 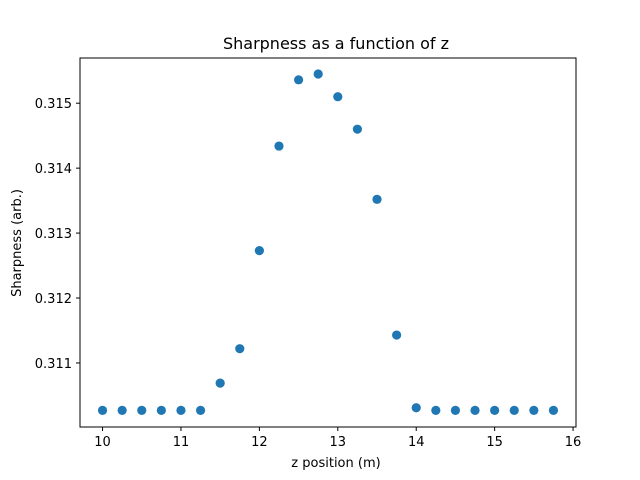 What do you see at coordinates (573, 442) in the screenshot?
I see `x-tick-label: 16` at bounding box center [573, 442].